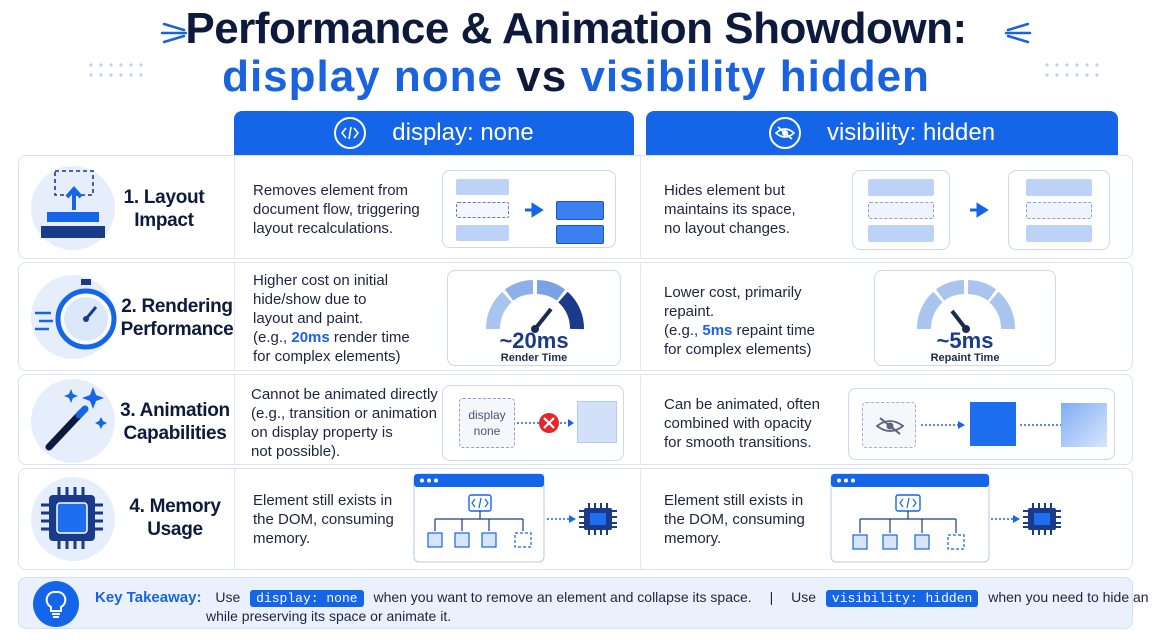 The height and width of the screenshot is (640, 1152). I want to click on subtitle-visibility-hidden: visibility hidden, so click(755, 76).